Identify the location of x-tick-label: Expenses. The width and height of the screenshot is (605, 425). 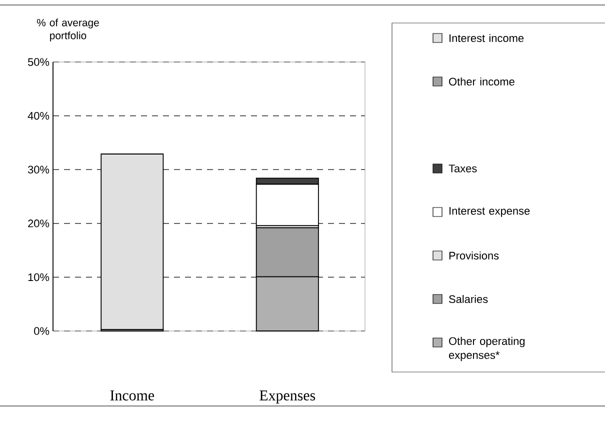
(288, 397).